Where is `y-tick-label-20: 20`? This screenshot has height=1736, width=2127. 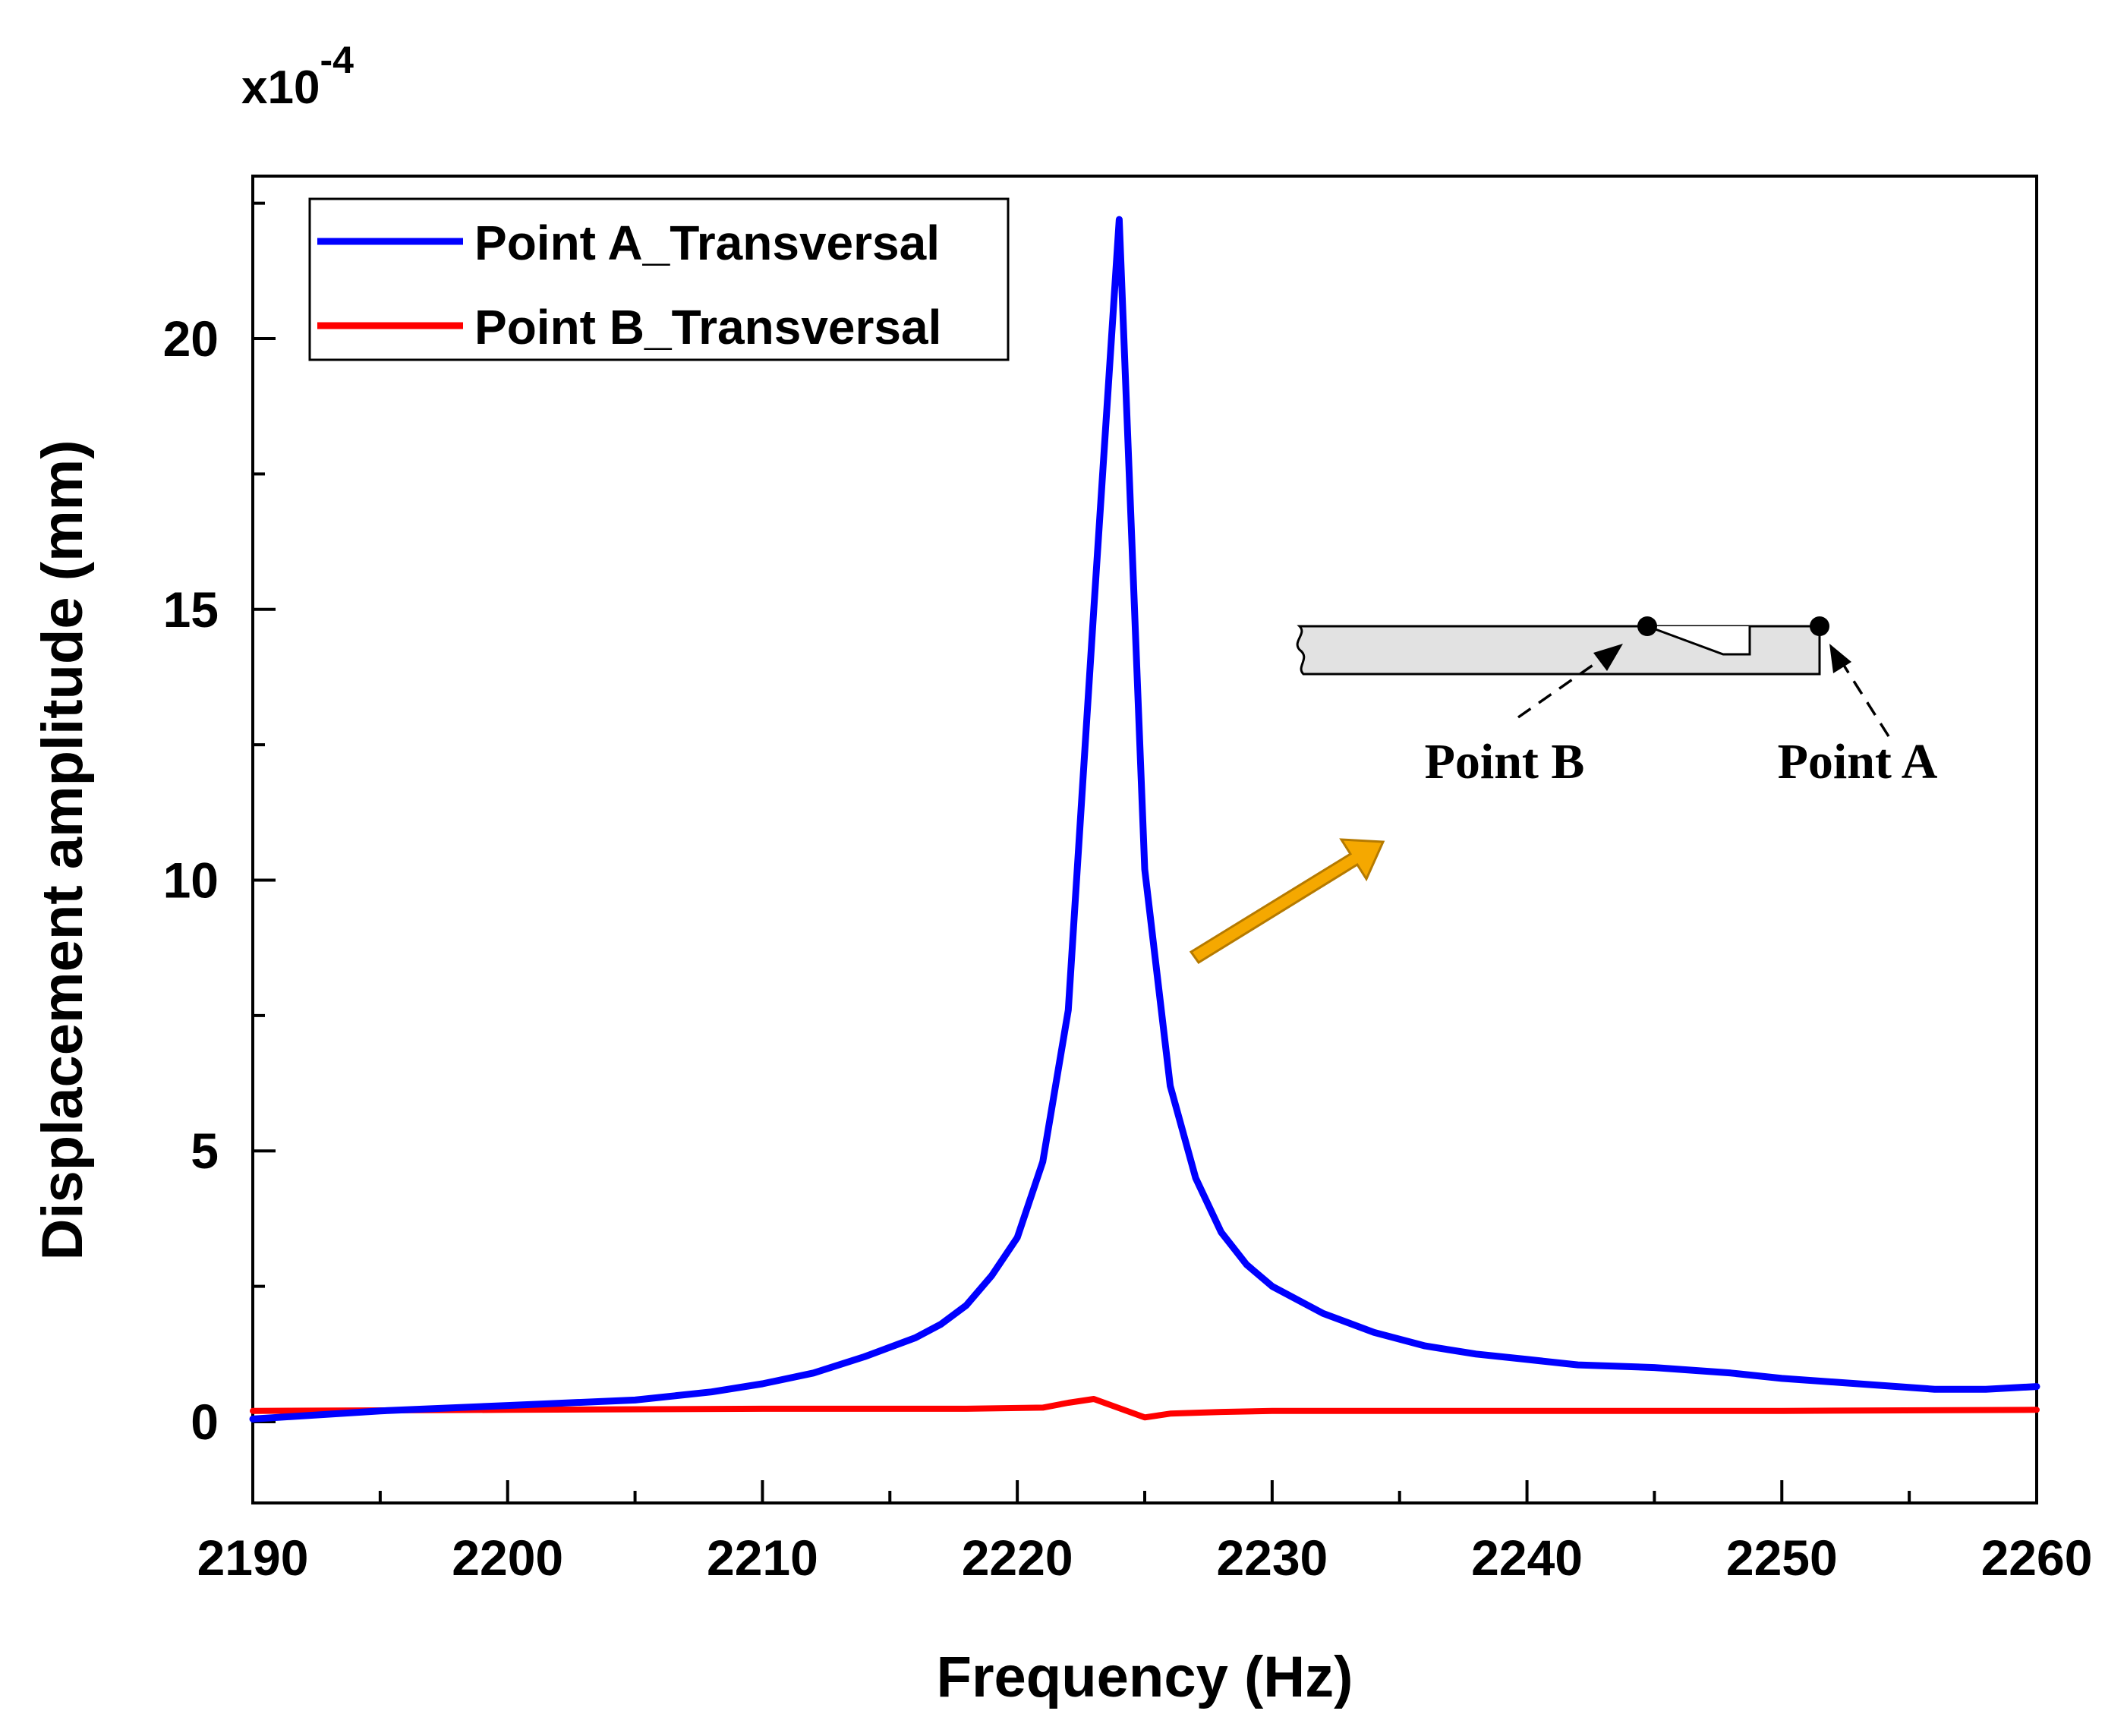 y-tick-label-20: 20 is located at coordinates (191, 338).